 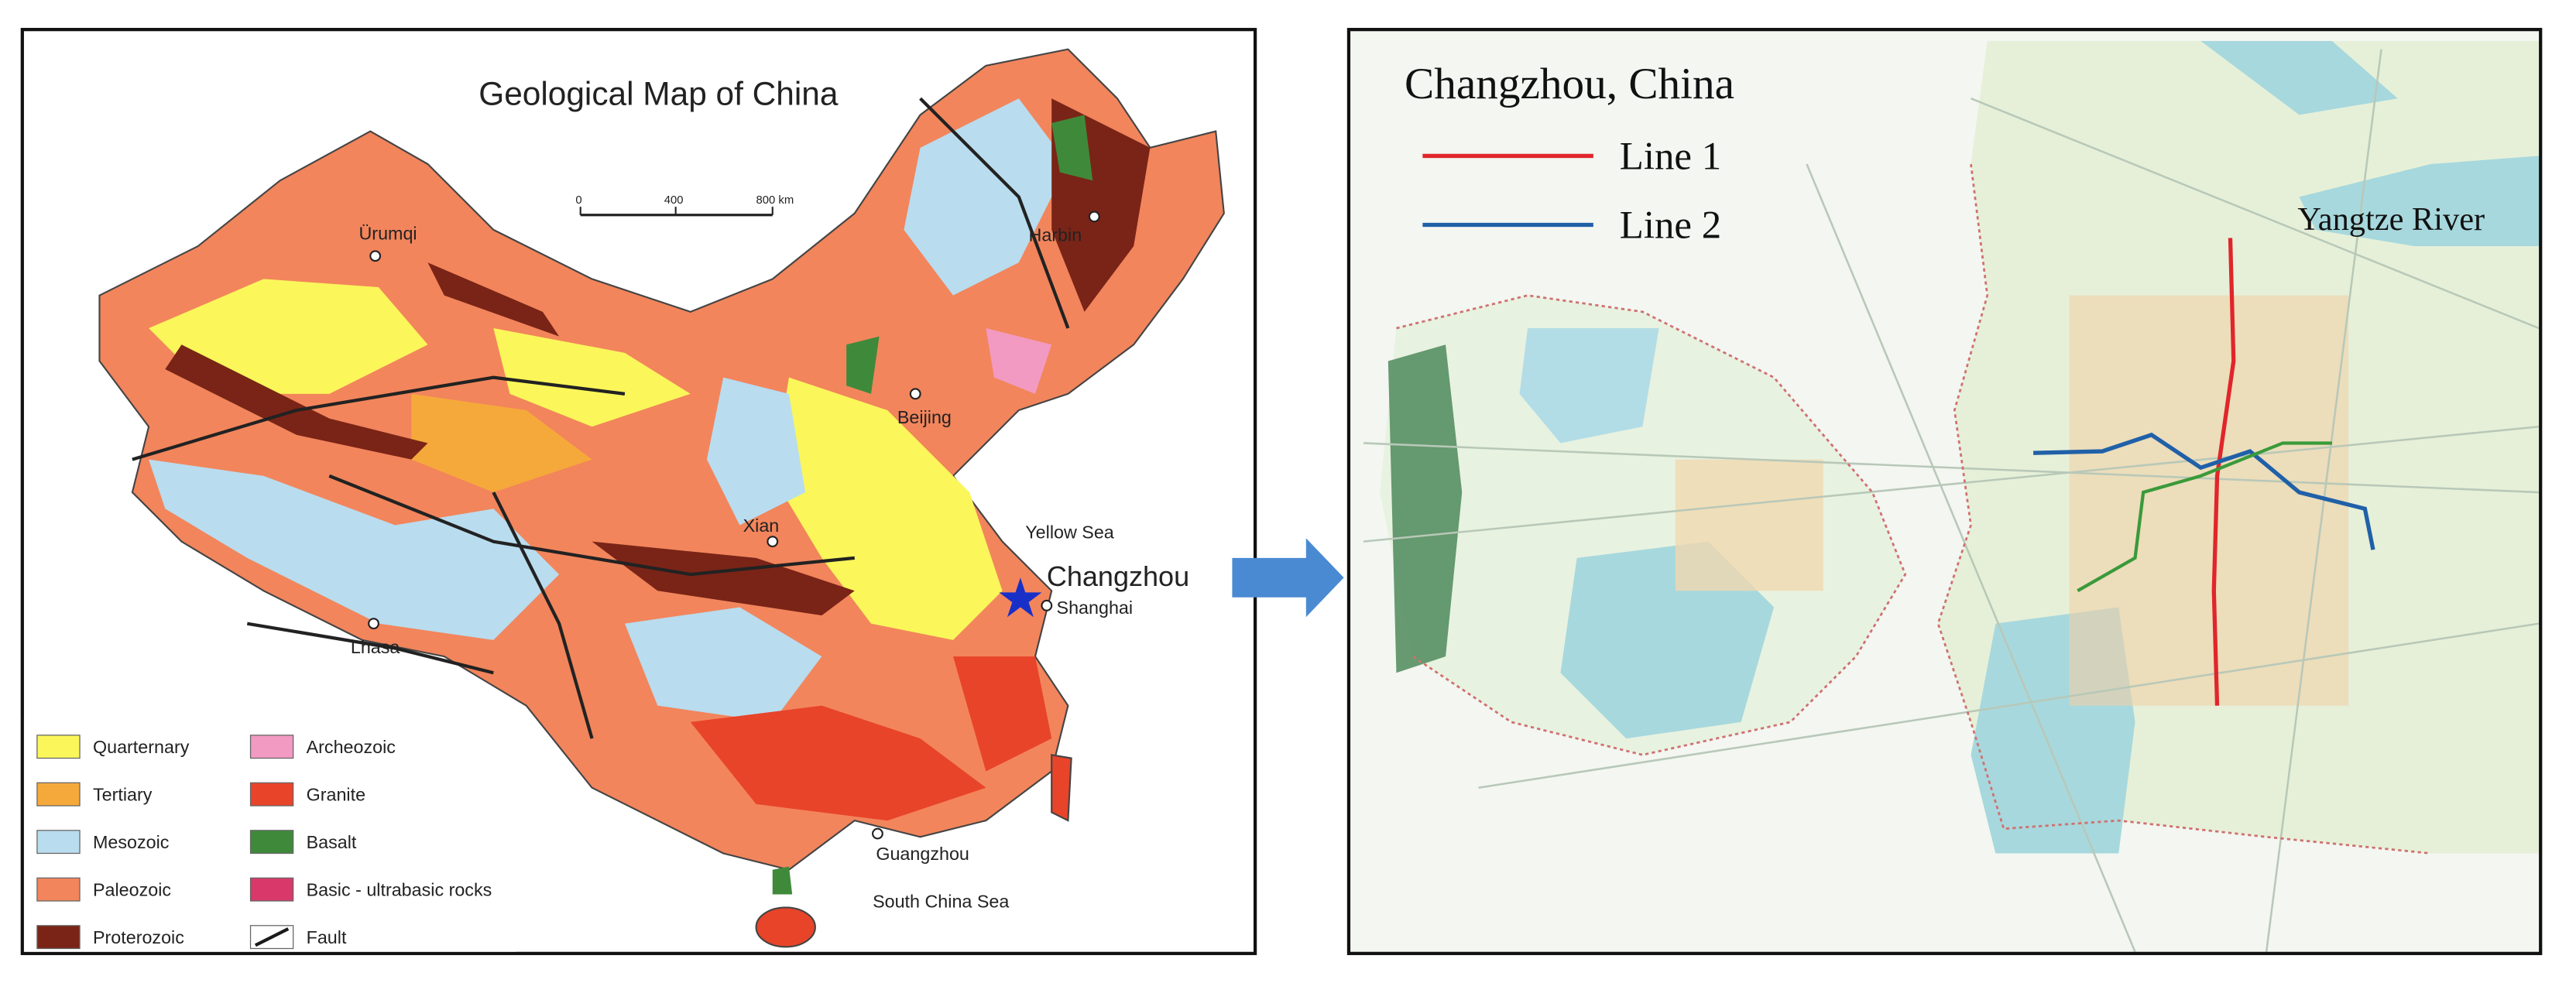 What do you see at coordinates (1425, 509) in the screenshot?
I see `mountains` at bounding box center [1425, 509].